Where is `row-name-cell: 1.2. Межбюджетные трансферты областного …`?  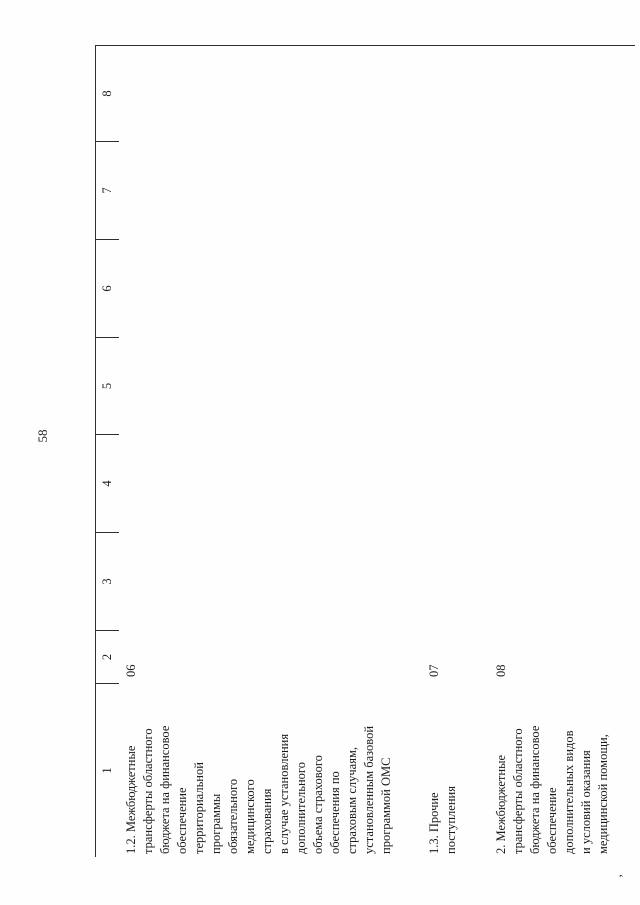 row-name-cell: 1.2. Межбюджетные трансферты областного … is located at coordinates (258, 789).